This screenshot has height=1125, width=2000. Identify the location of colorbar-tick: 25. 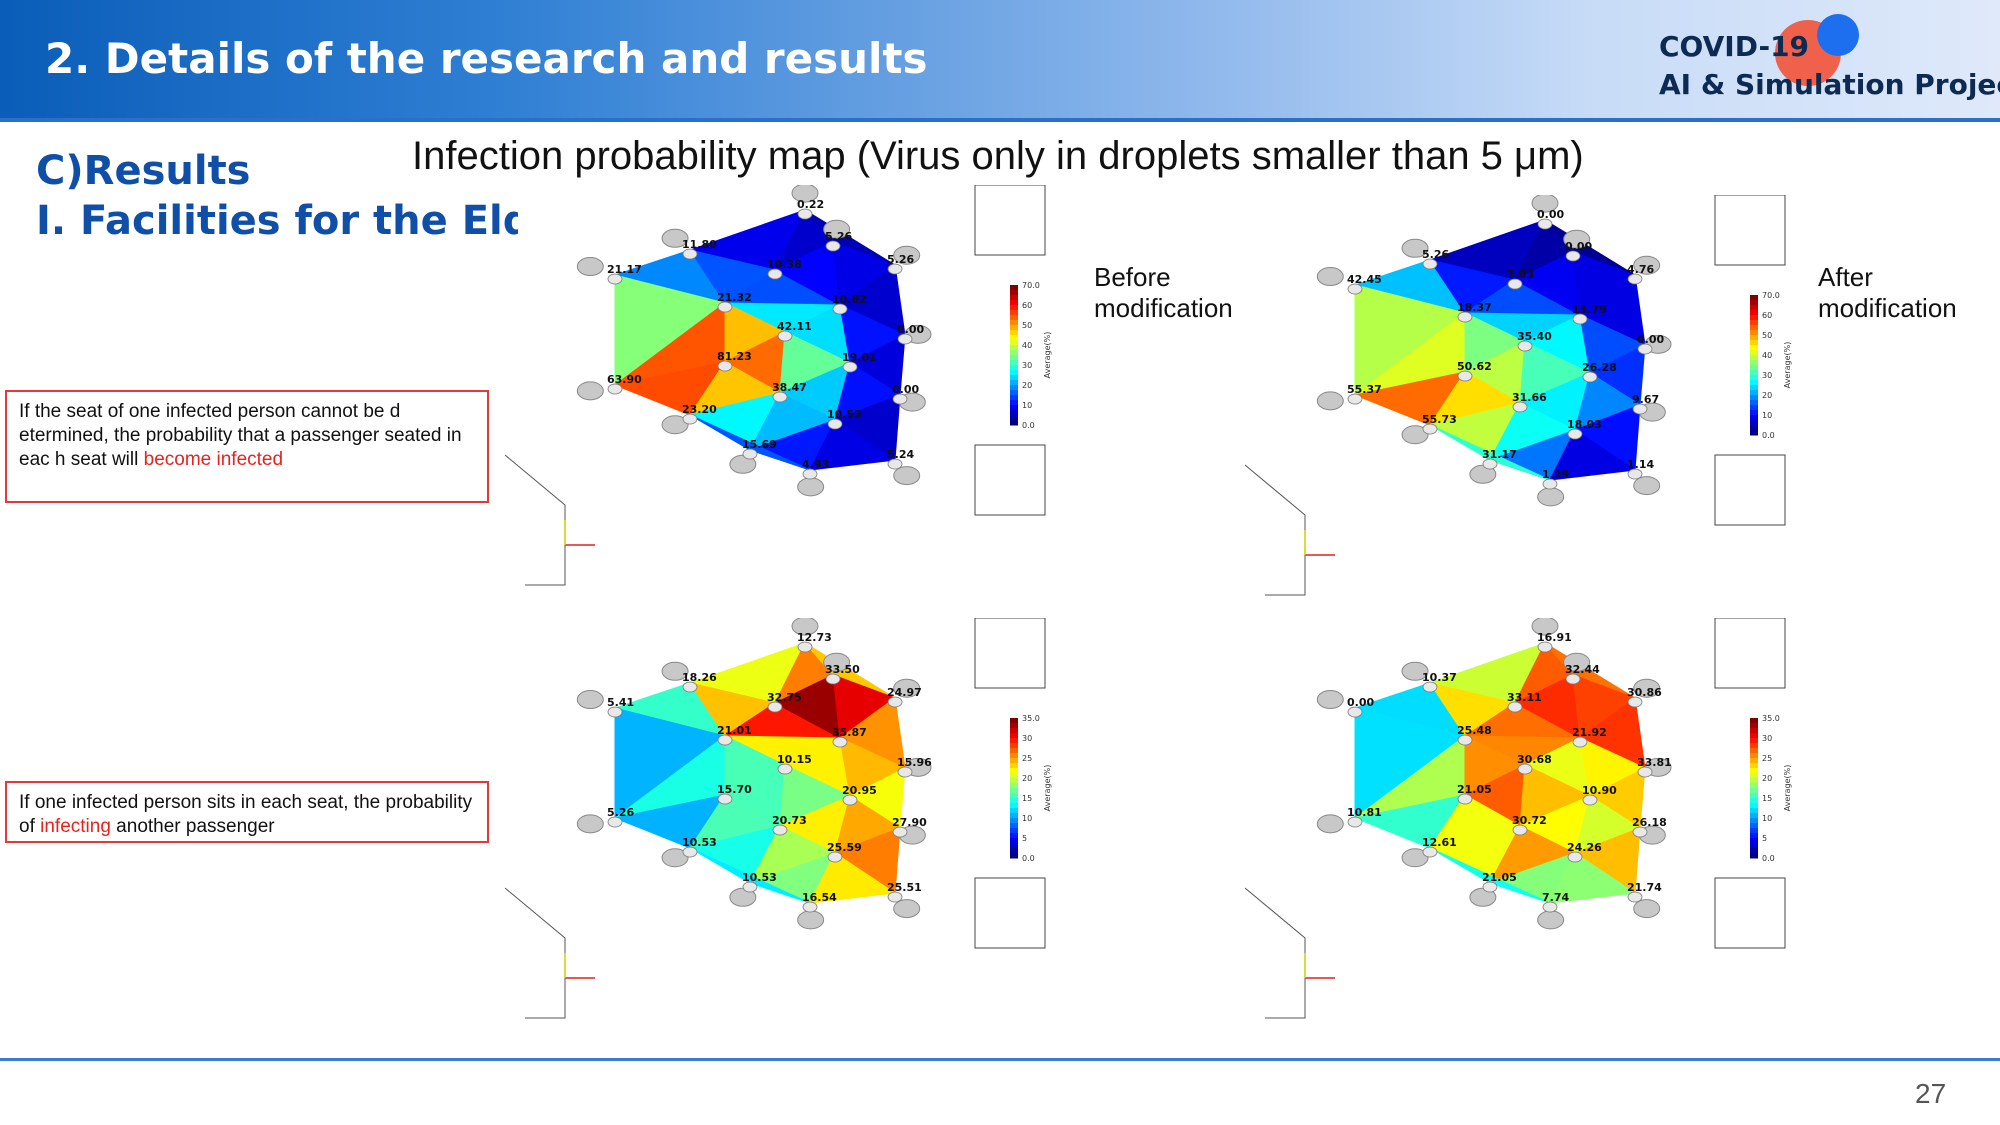
(1767, 758).